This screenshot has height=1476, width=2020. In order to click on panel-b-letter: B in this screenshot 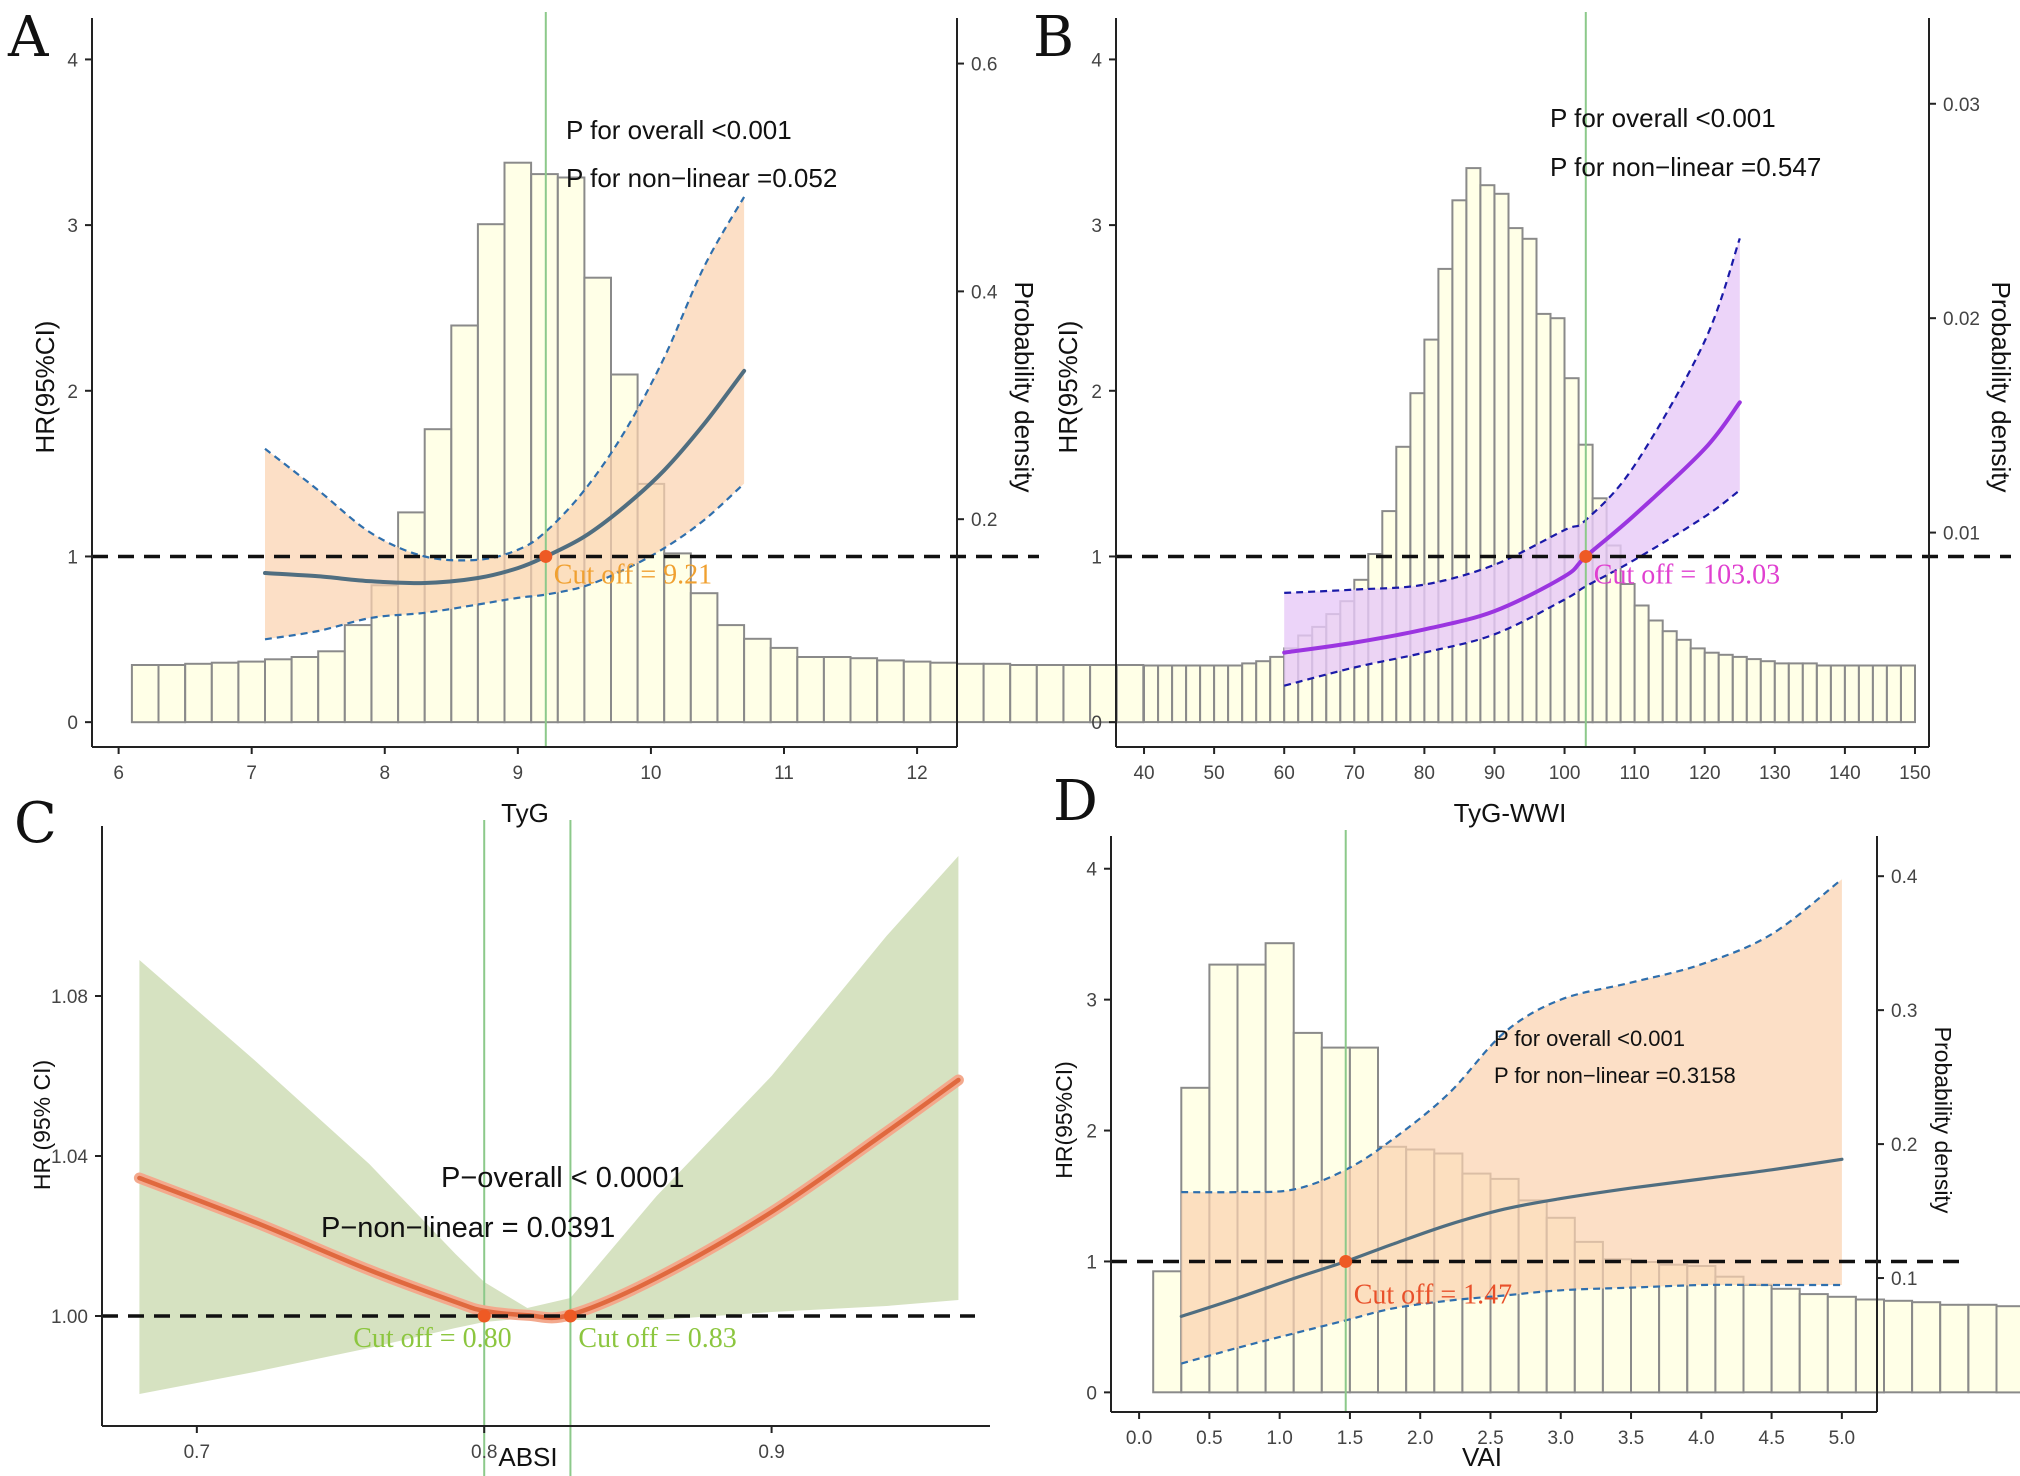, I will do `click(1053, 37)`.